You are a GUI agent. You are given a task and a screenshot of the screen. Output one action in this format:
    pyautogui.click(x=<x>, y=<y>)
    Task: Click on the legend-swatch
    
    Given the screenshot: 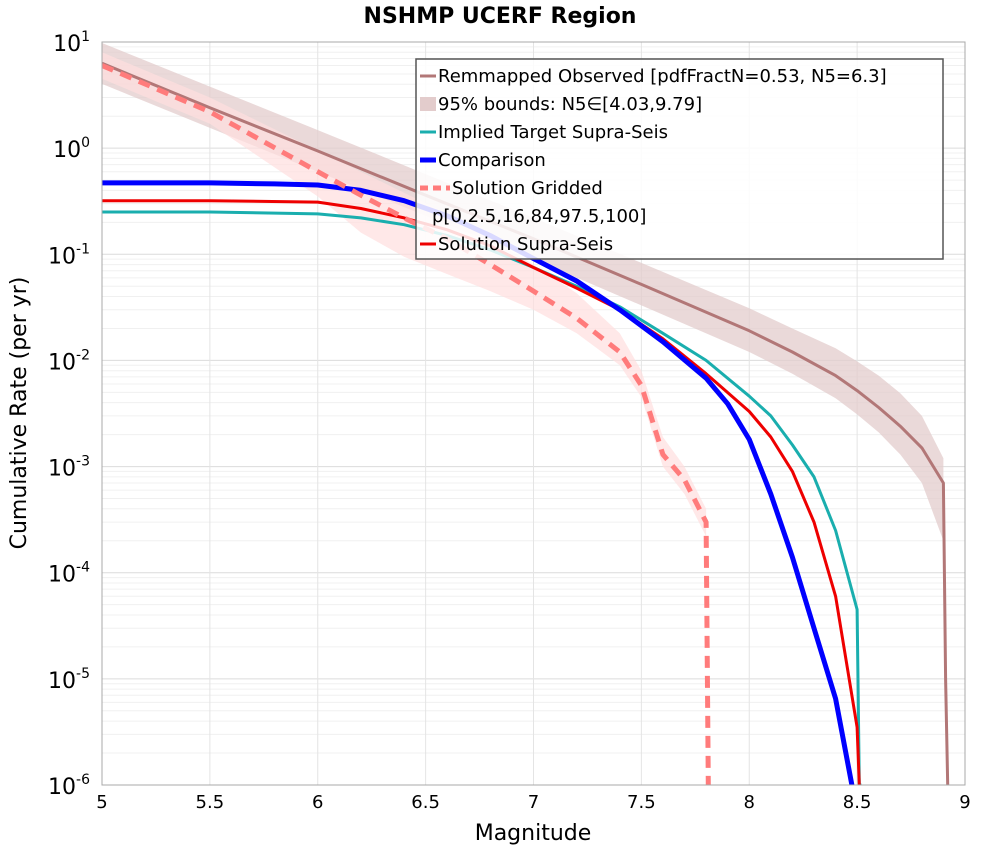 What is the action you would take?
    pyautogui.click(x=428, y=104)
    